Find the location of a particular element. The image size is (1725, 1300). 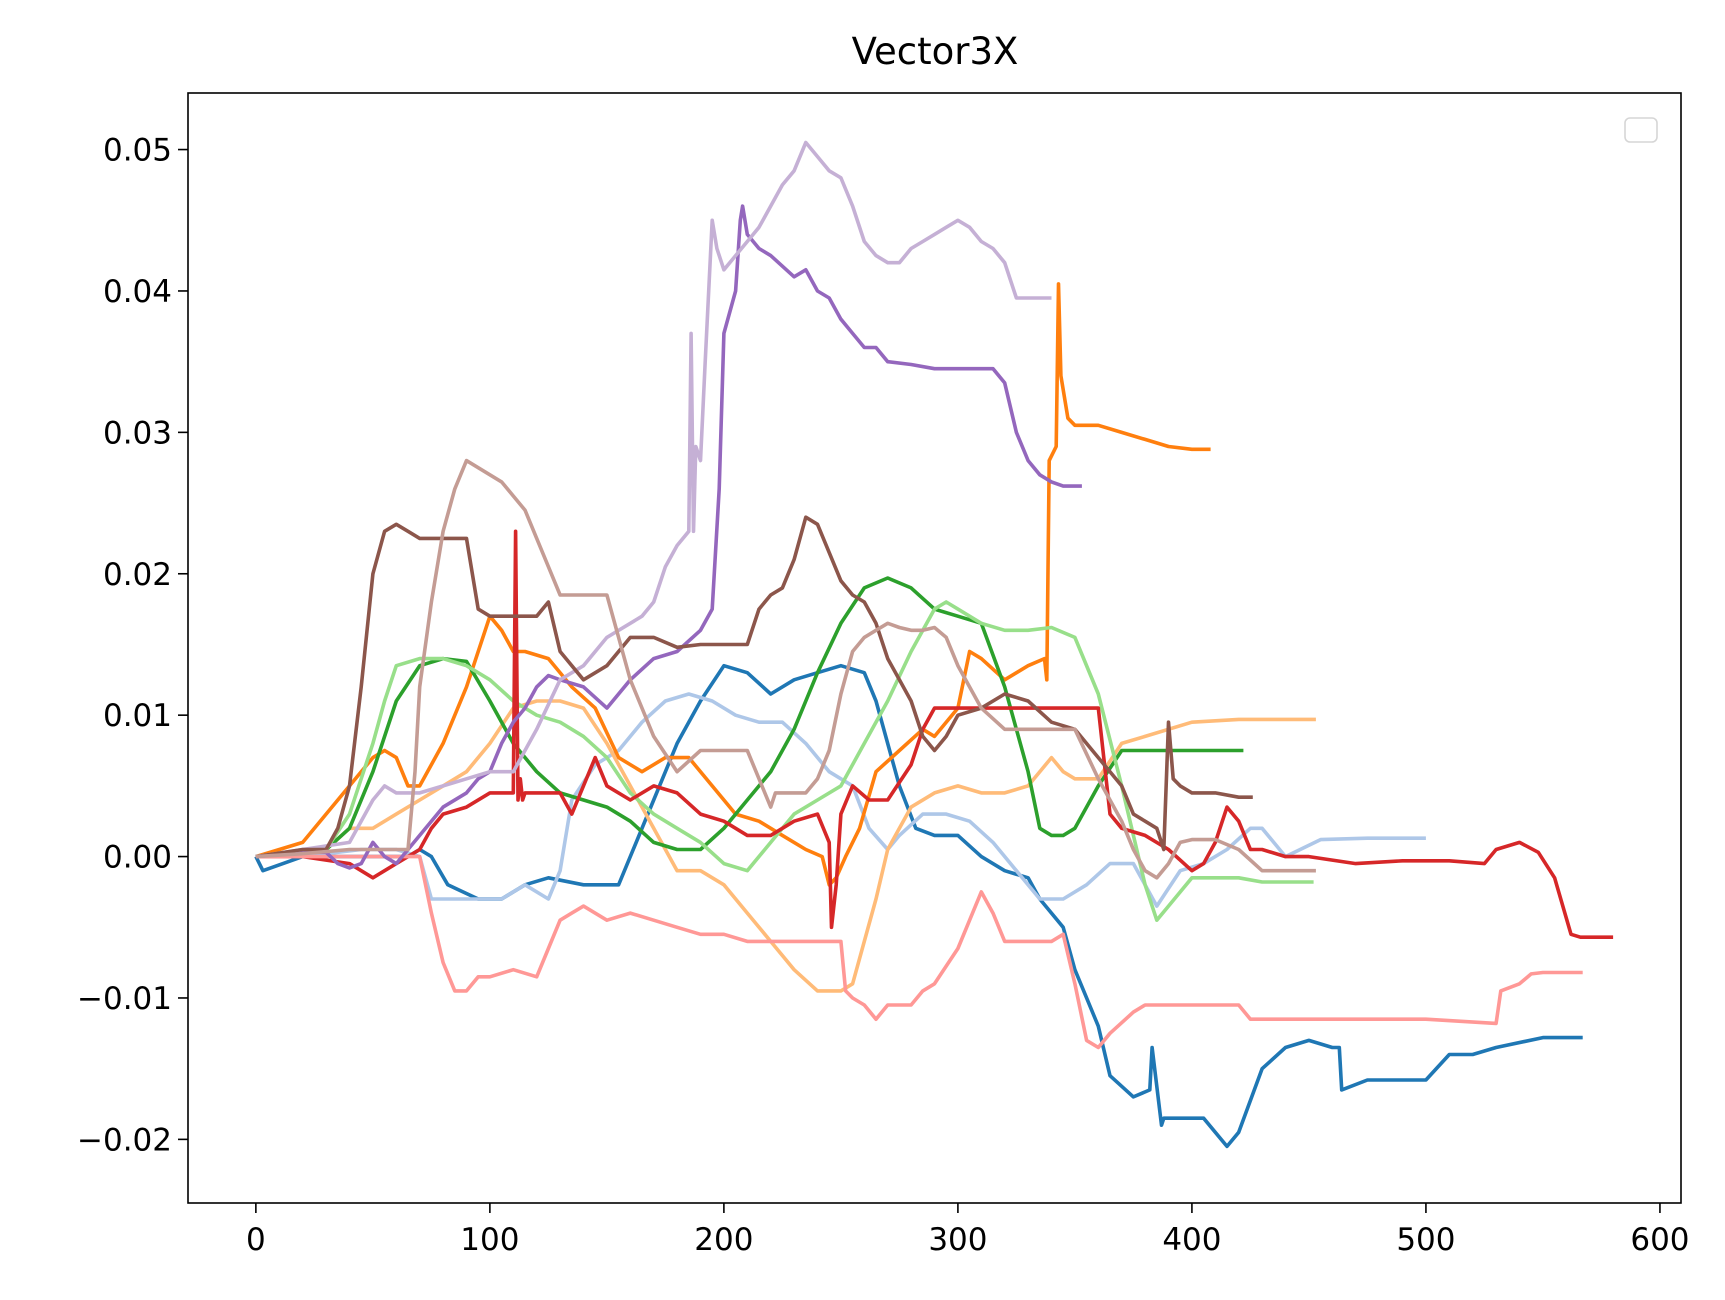

y-tick-label: 0.05 is located at coordinates (137, 151).